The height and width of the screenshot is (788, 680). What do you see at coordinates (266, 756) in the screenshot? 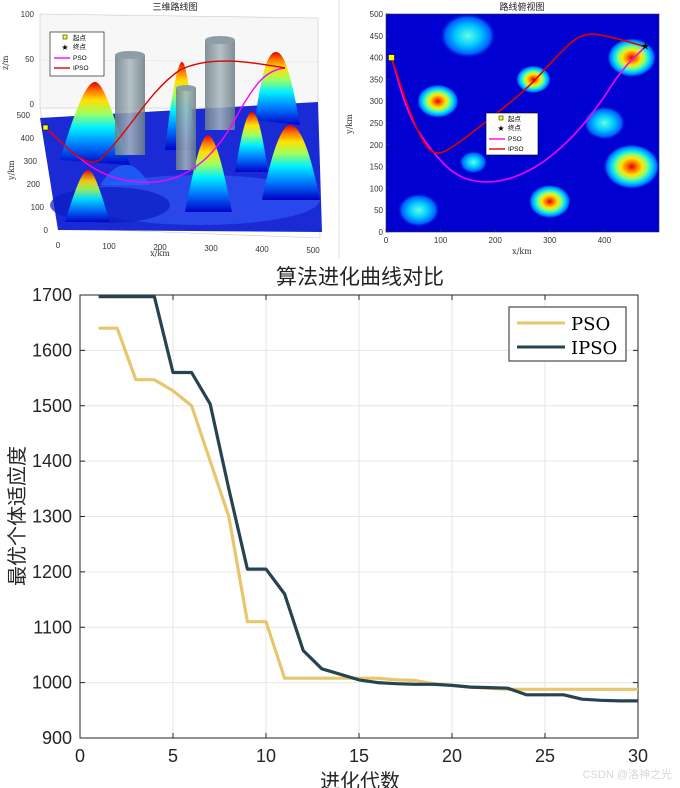
I see `x-tick-label: 10` at bounding box center [266, 756].